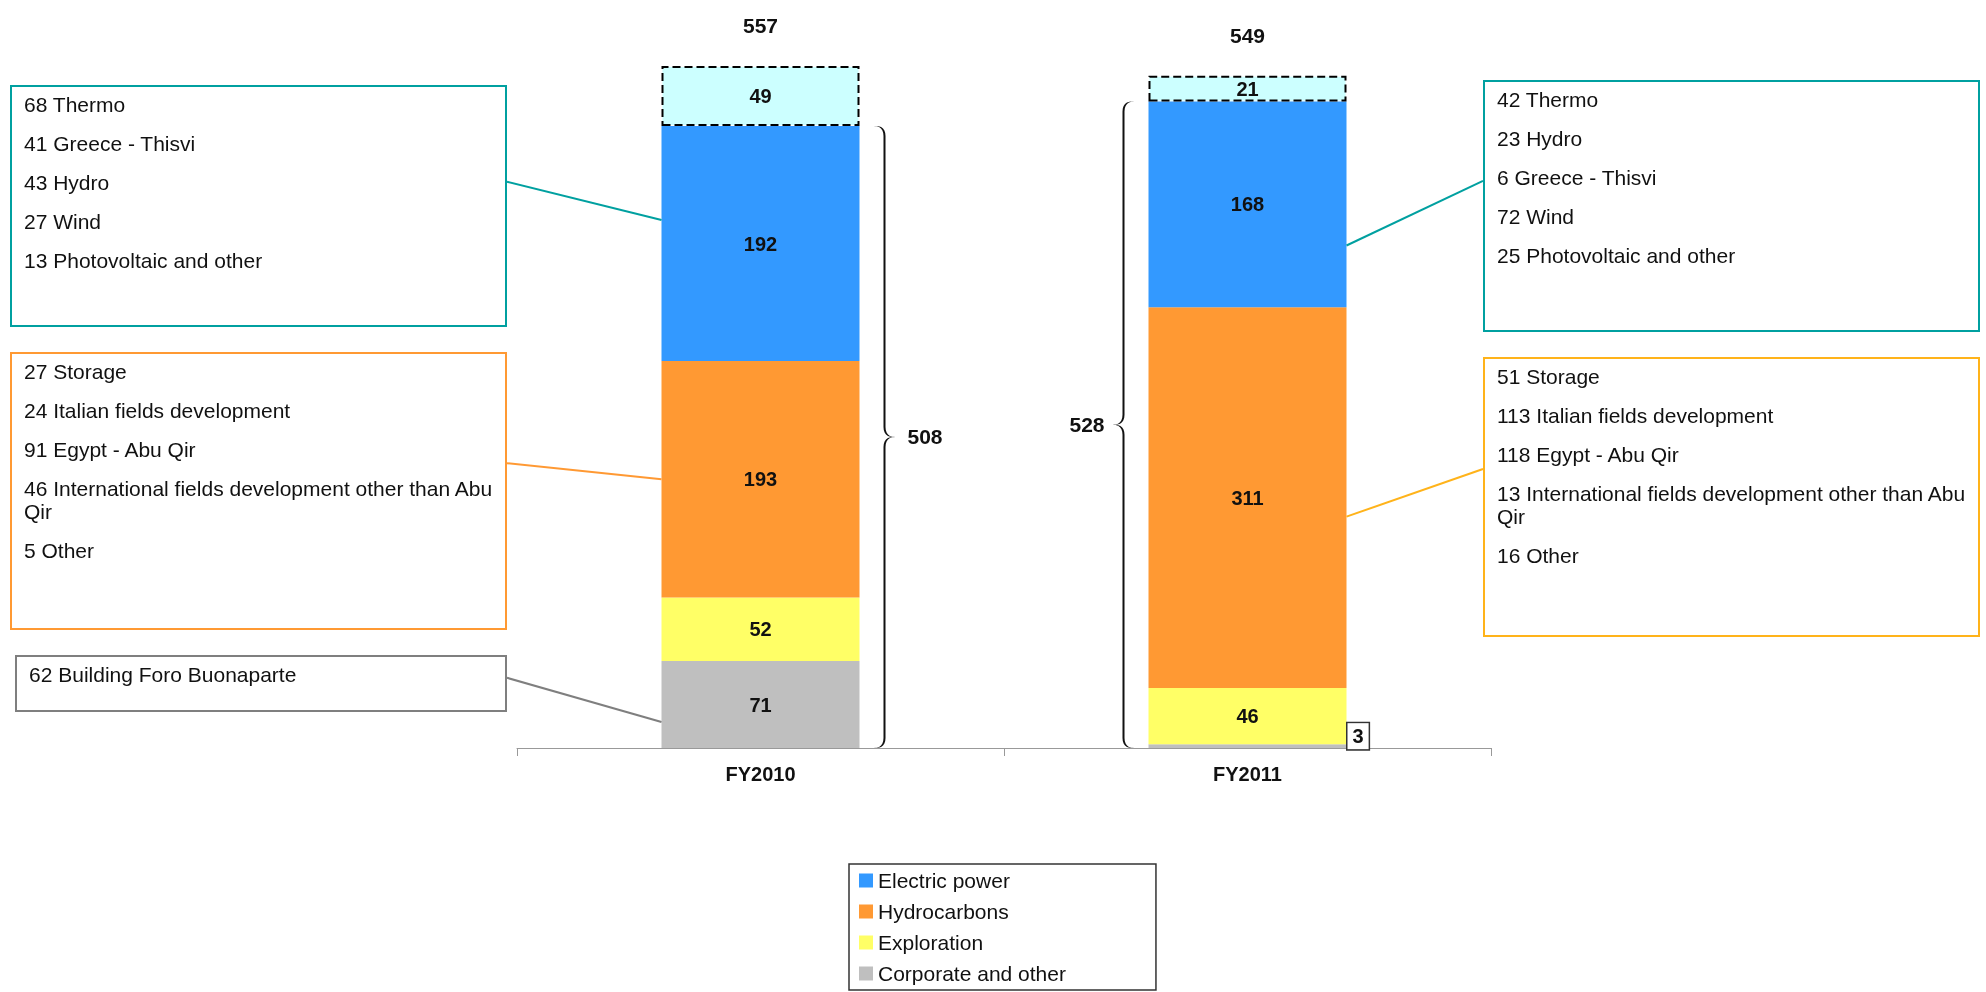 The image size is (1986, 992). I want to click on legend-label: Electric power, so click(944, 880).